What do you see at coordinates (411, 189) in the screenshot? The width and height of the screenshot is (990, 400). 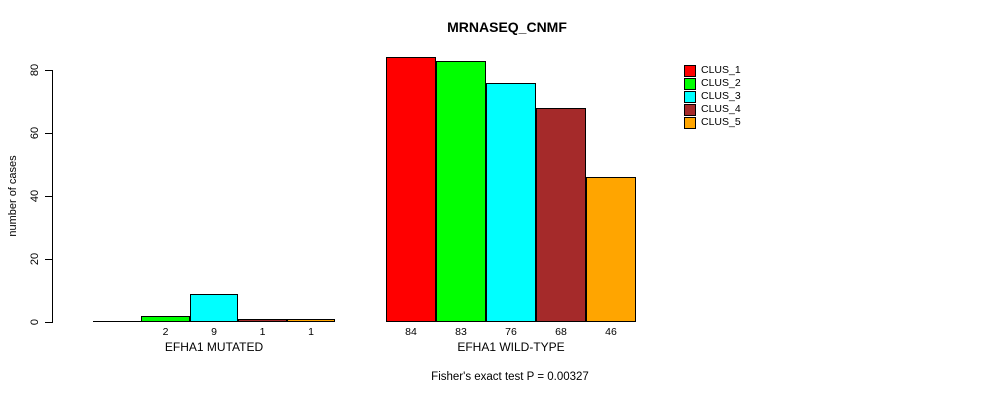 I see `bar-clus-1-efha1-wild-type` at bounding box center [411, 189].